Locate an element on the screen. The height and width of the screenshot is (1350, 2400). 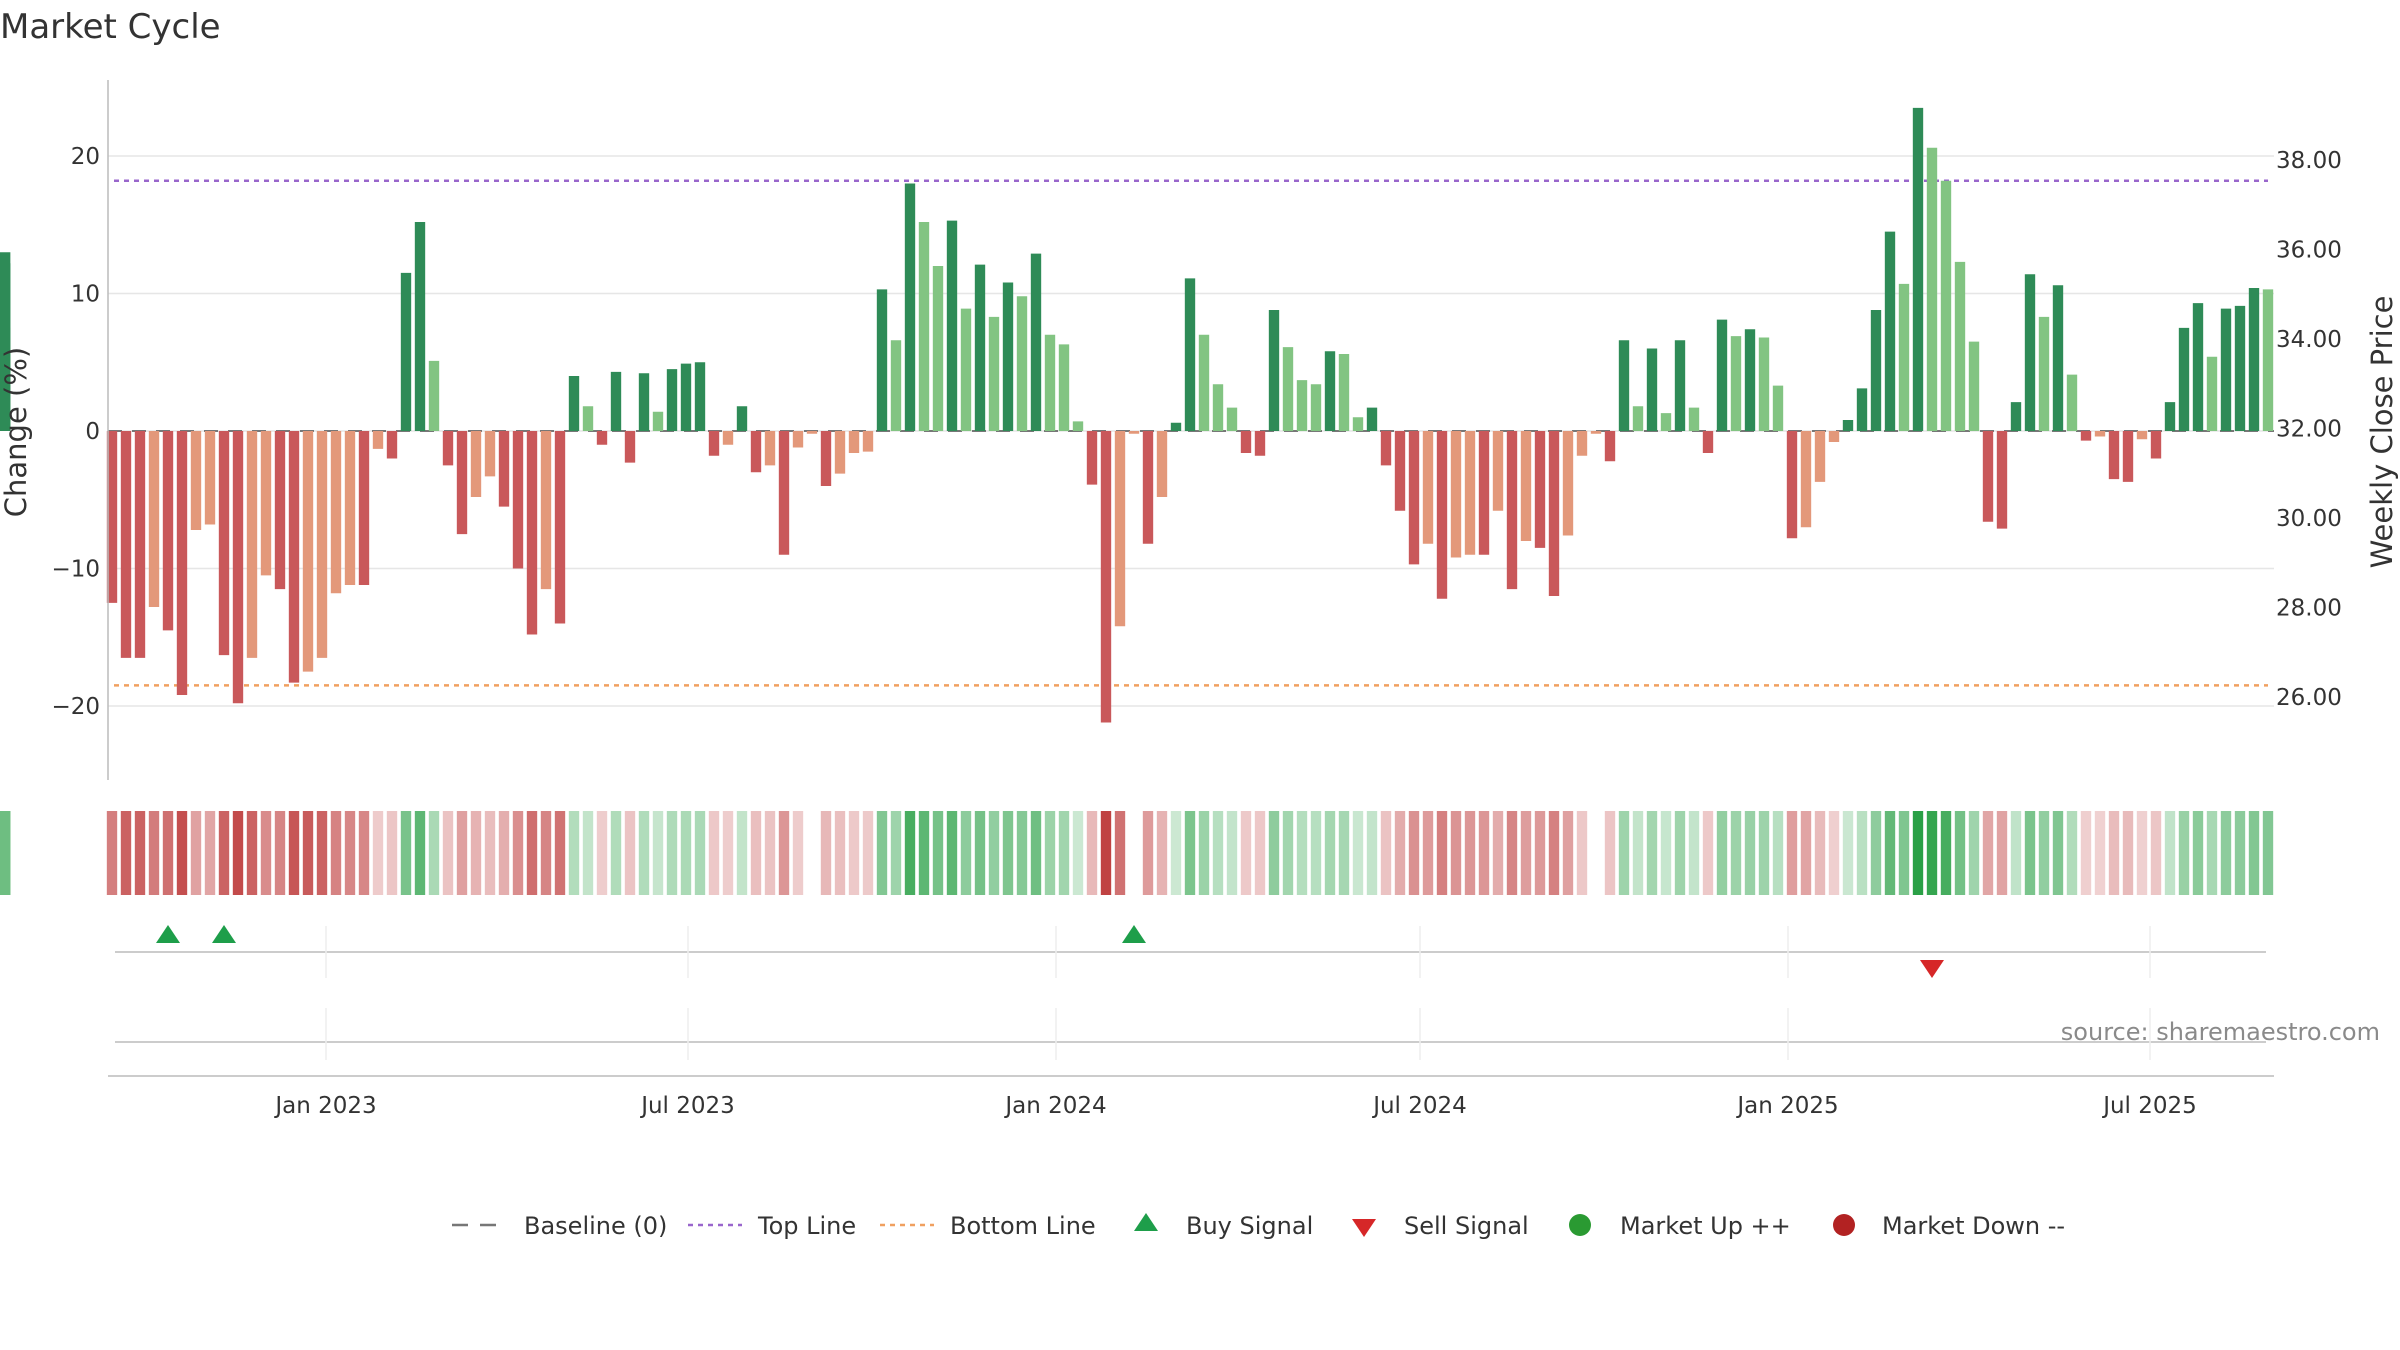
x-tick-label: Jan 2023 is located at coordinates (324, 1106).